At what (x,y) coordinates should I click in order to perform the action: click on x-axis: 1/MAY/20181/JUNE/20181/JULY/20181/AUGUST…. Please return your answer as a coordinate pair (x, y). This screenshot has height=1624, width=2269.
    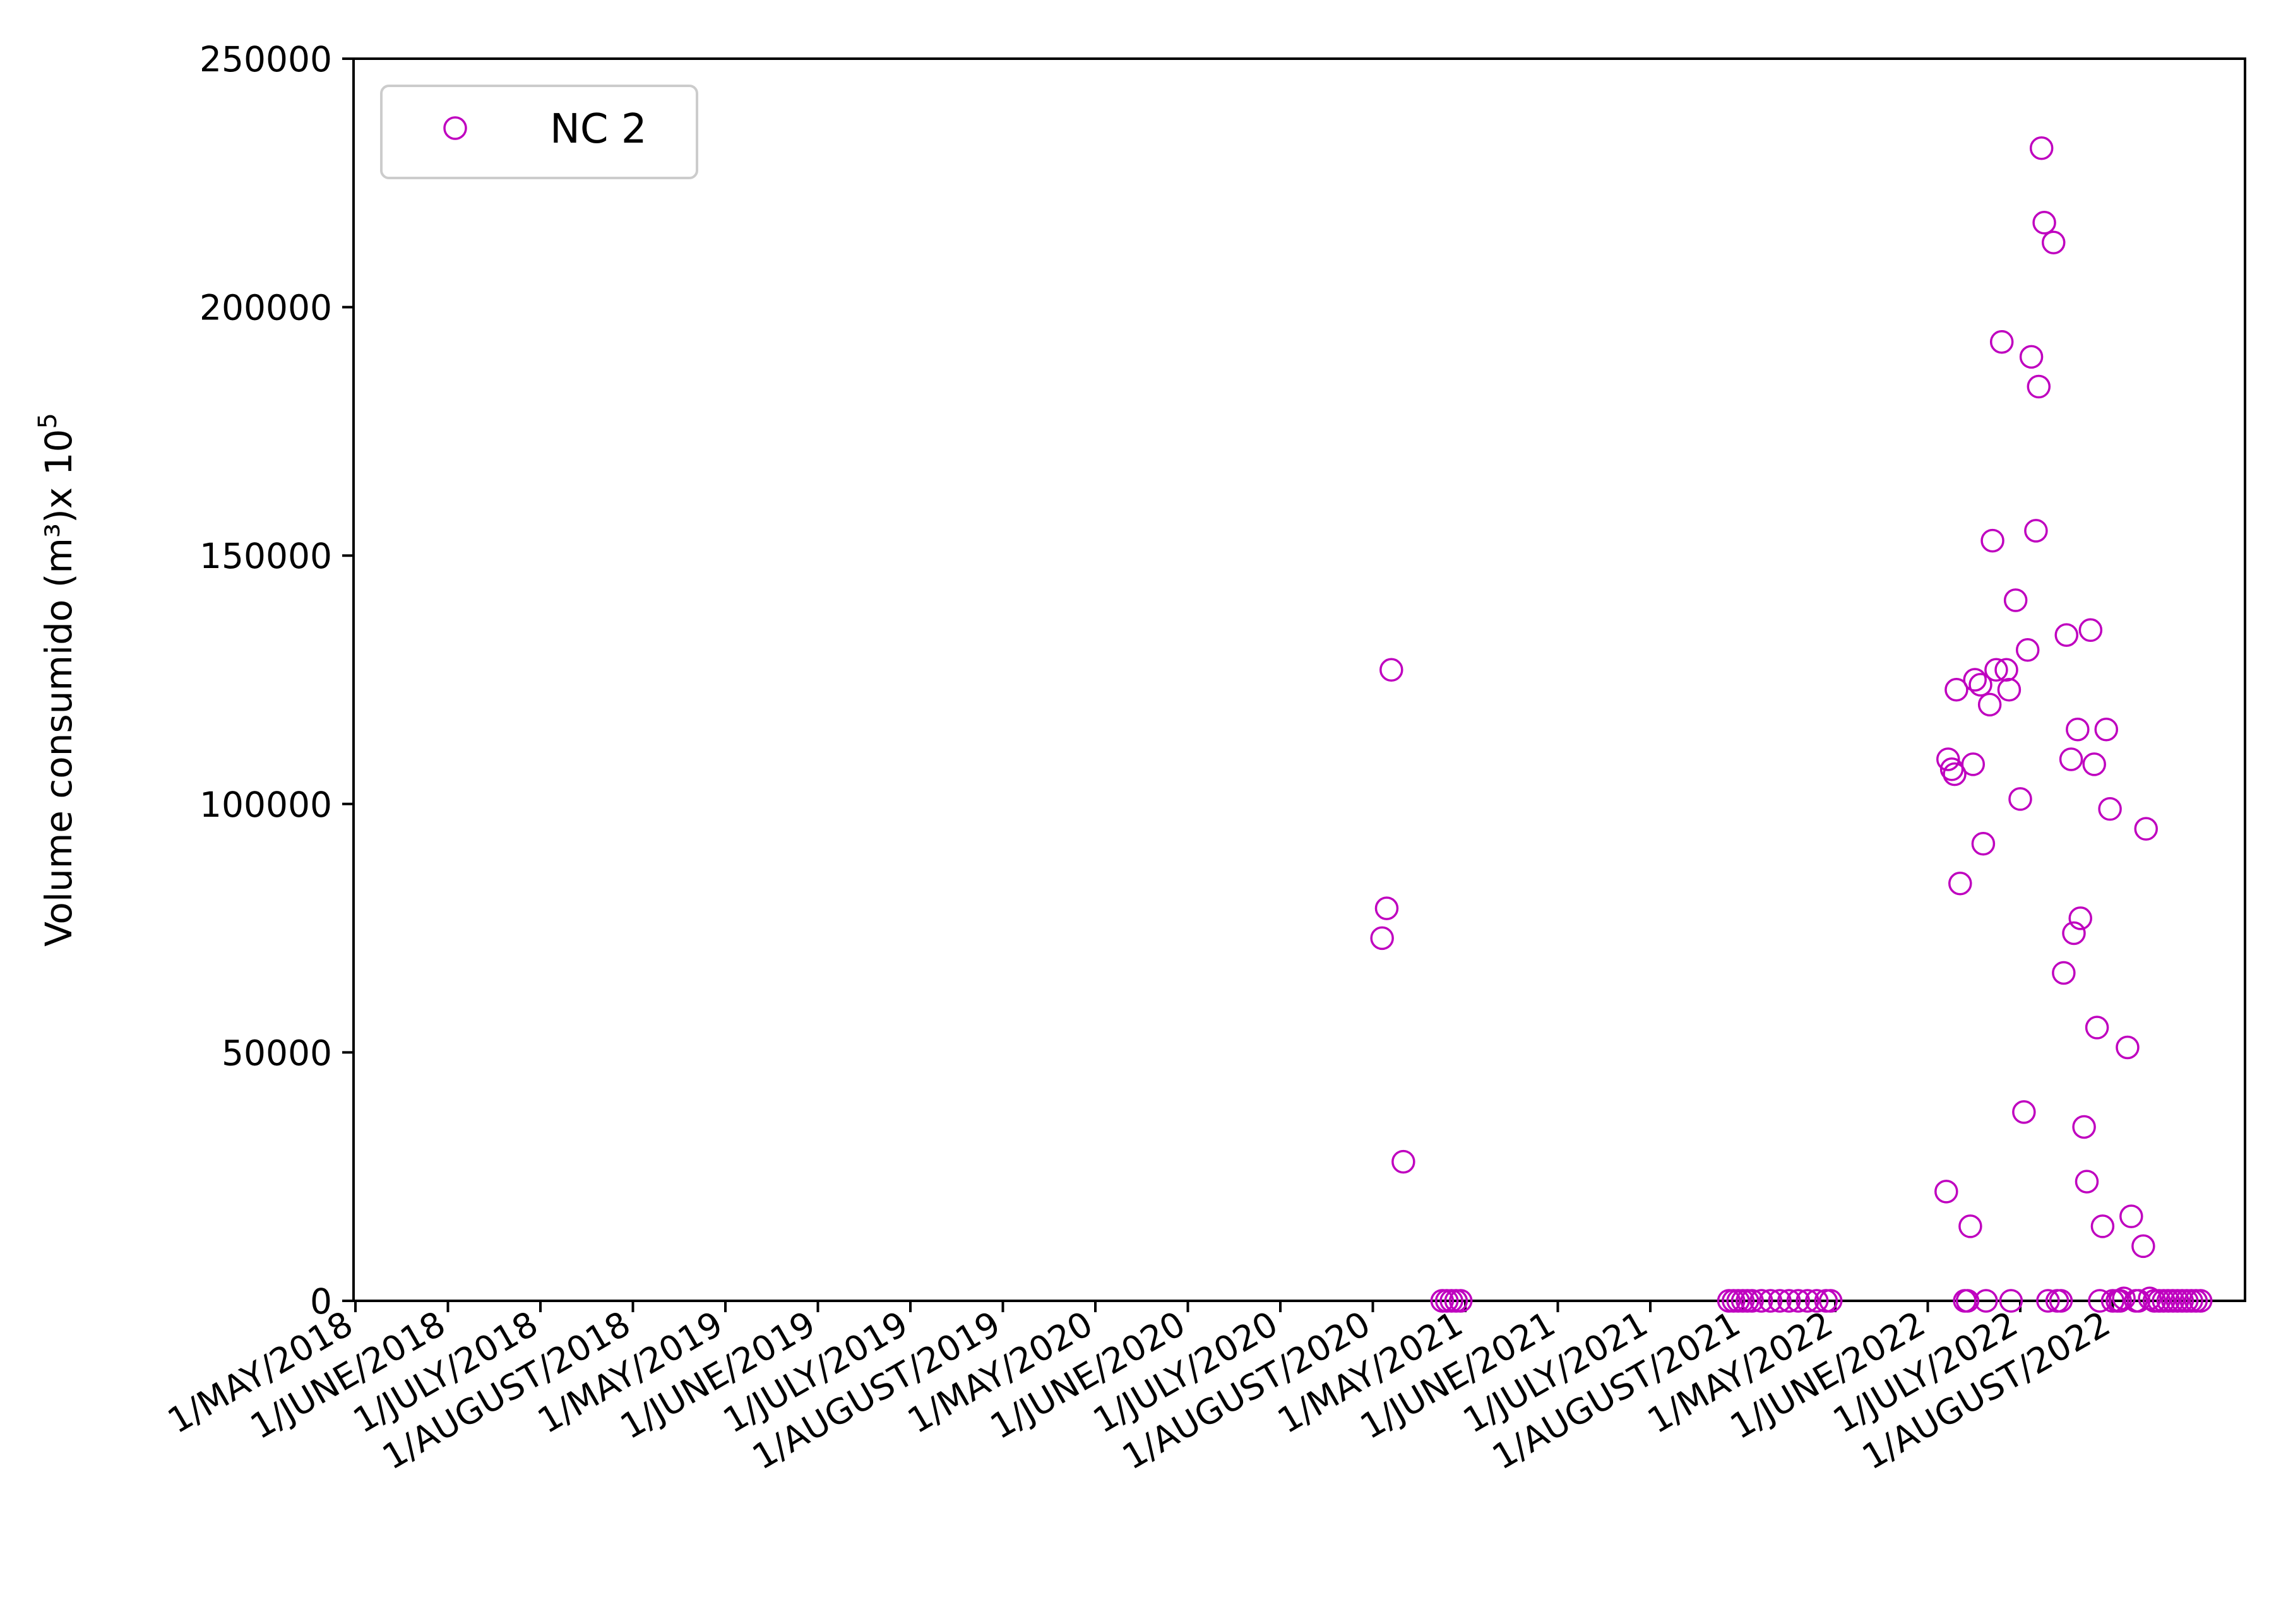
    Looking at the image, I should click on (1139, 1389).